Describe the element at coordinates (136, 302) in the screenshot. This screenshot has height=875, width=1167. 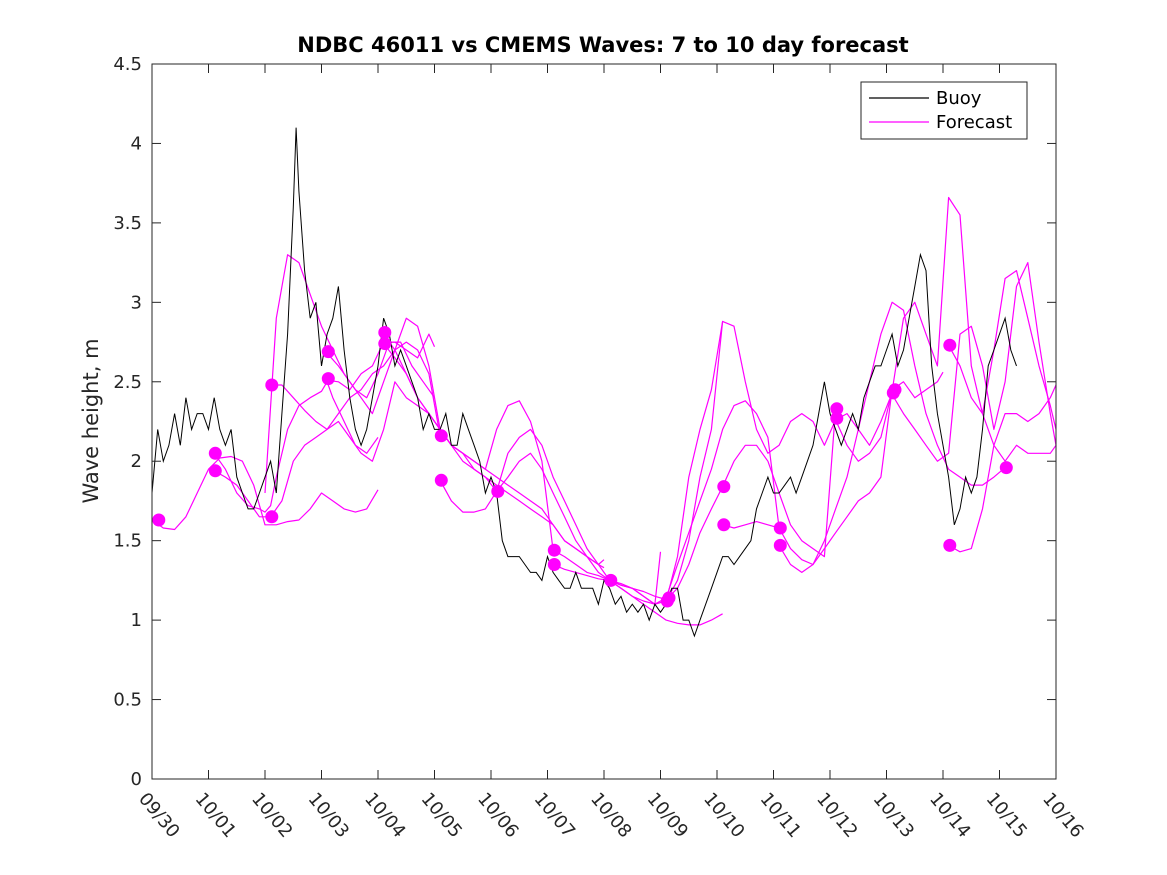
I see `y-tick-label: 3` at that location.